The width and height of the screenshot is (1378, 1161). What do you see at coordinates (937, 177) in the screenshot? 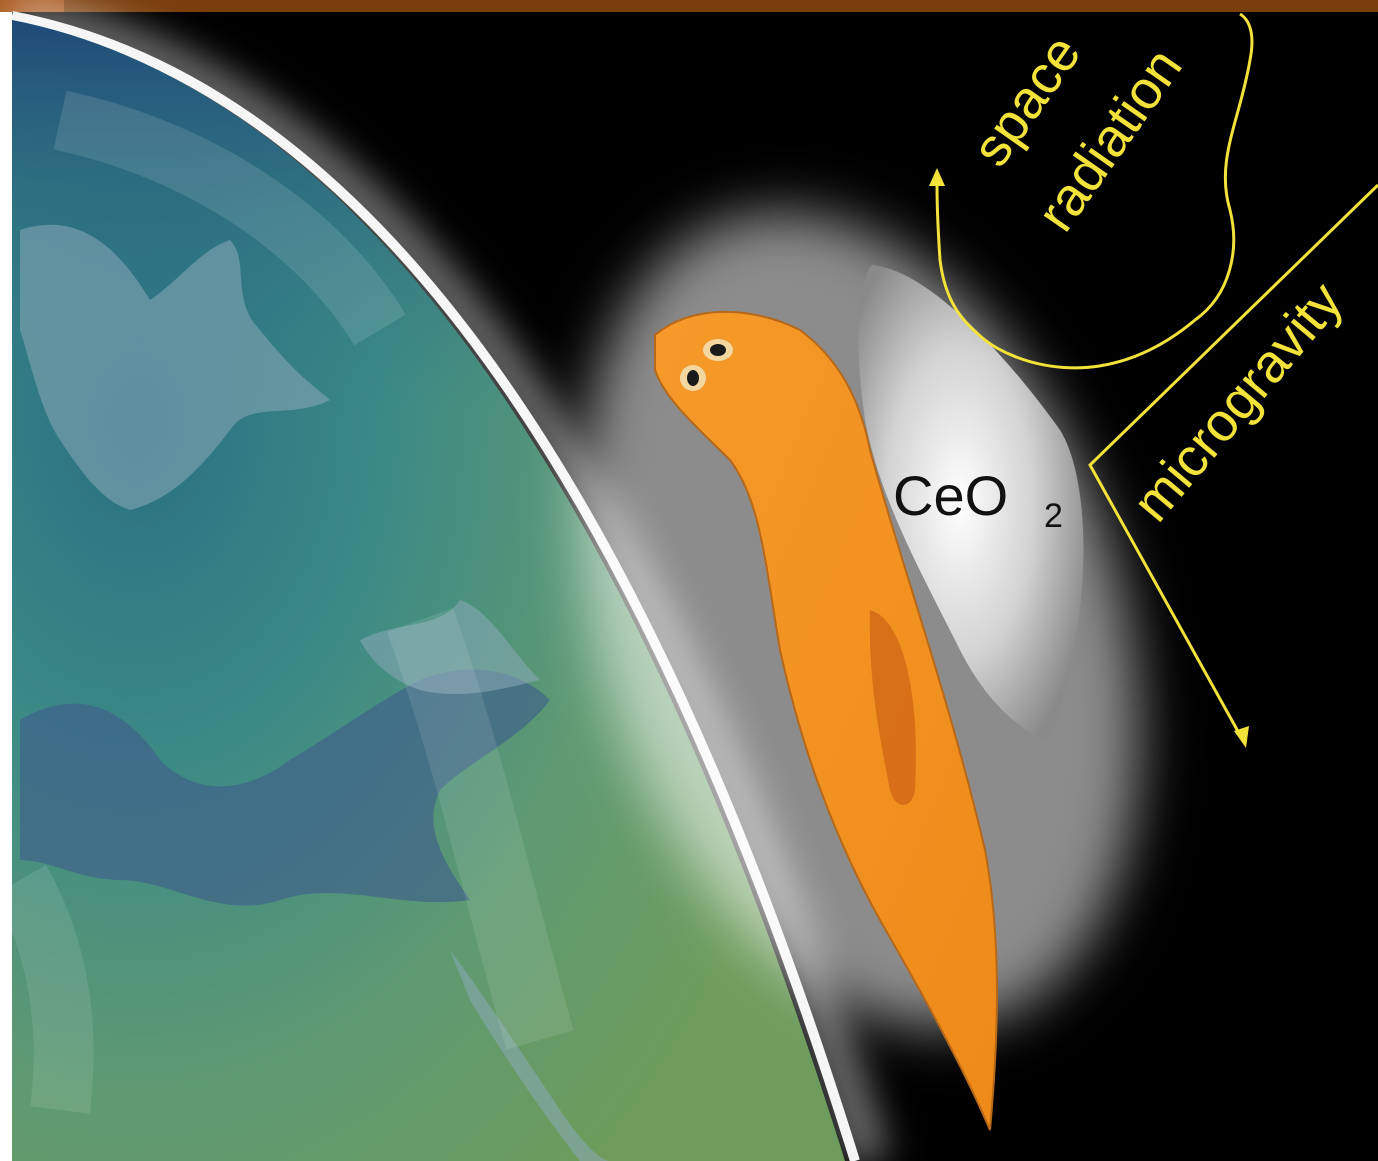
I see `arrow-up-icon` at bounding box center [937, 177].